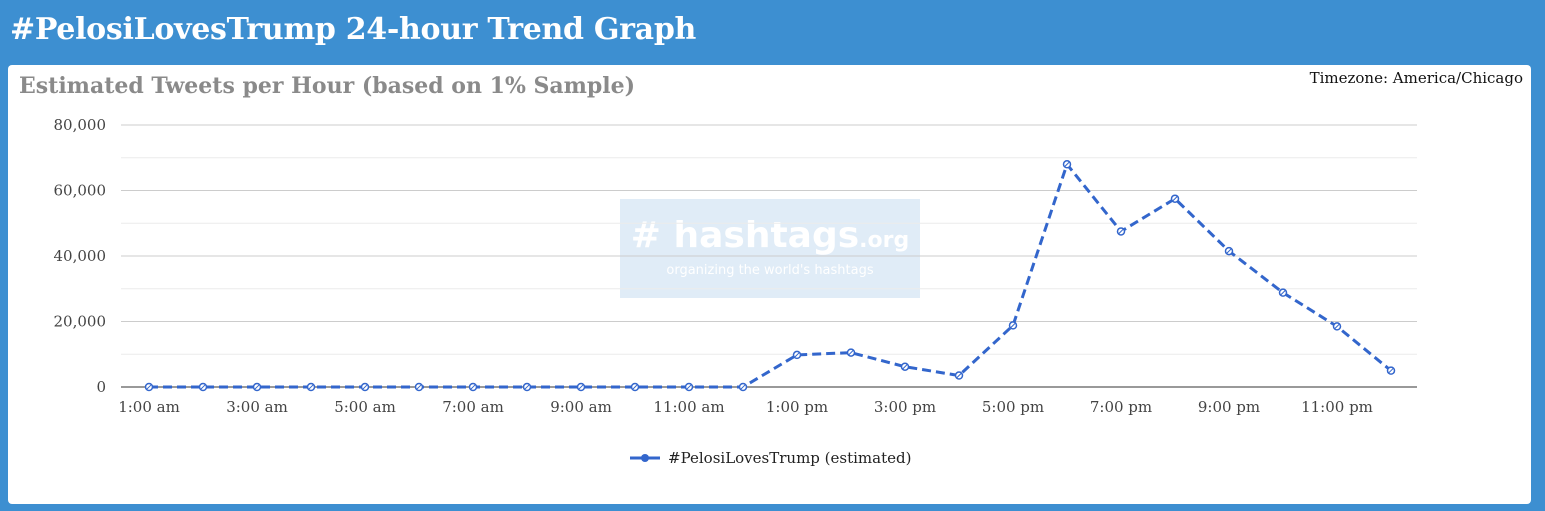 This screenshot has height=511, width=1545. What do you see at coordinates (257, 407) in the screenshot?
I see `x-tick-label: 3:00 am` at bounding box center [257, 407].